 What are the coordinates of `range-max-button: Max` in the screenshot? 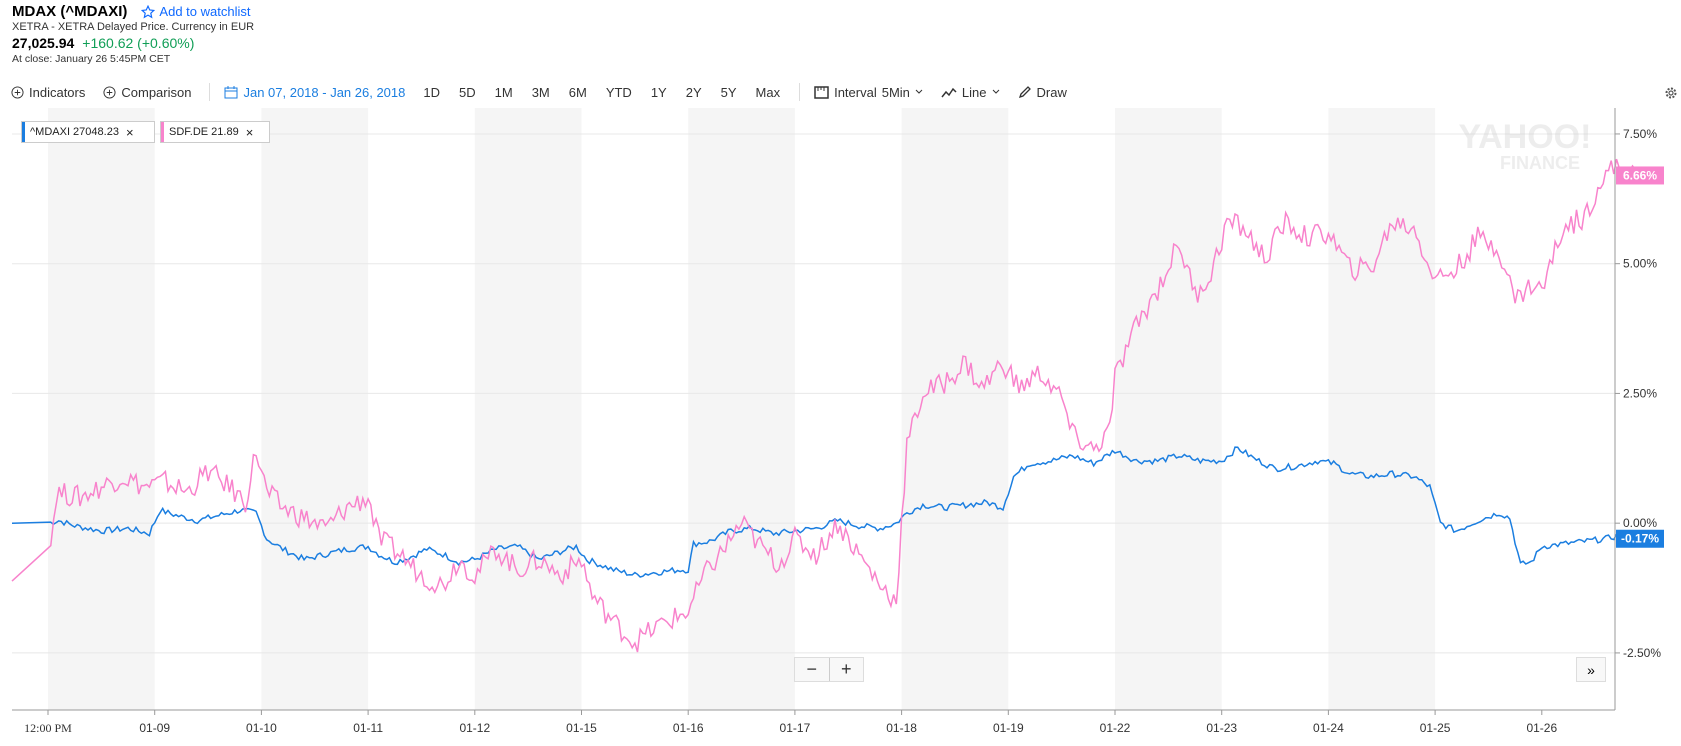 It's located at (768, 92).